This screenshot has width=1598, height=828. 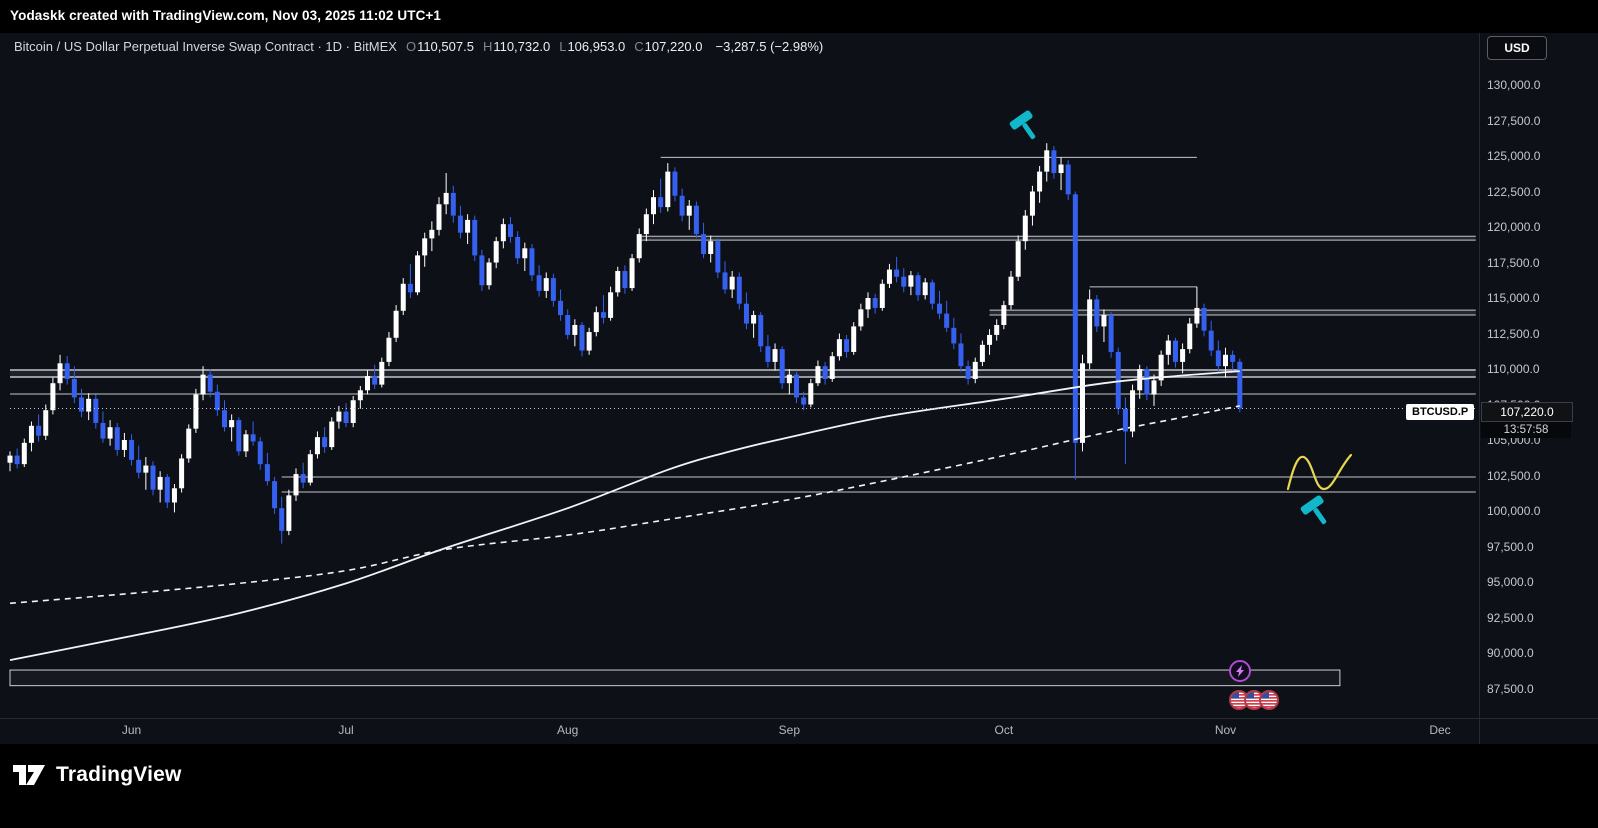 I want to click on open-label: O, so click(x=411, y=46).